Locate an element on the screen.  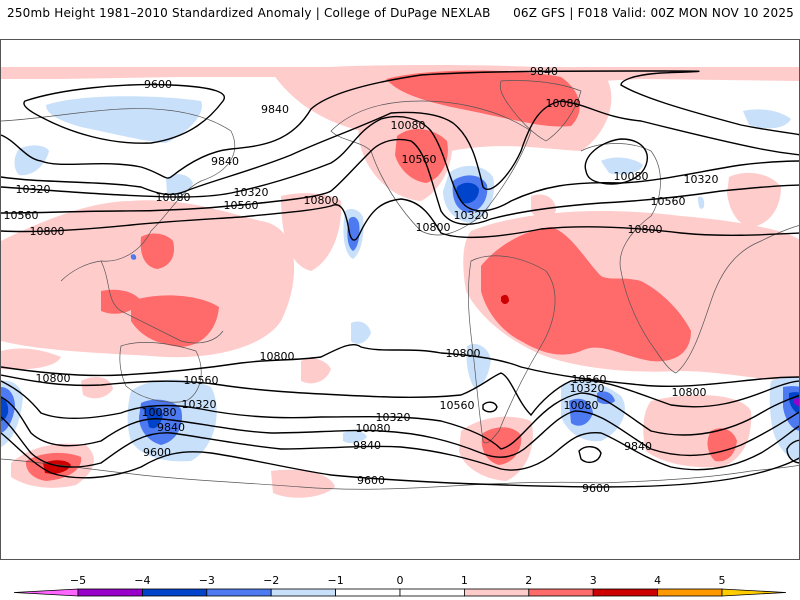
colorbar-tick-label: 4 is located at coordinates (657, 580).